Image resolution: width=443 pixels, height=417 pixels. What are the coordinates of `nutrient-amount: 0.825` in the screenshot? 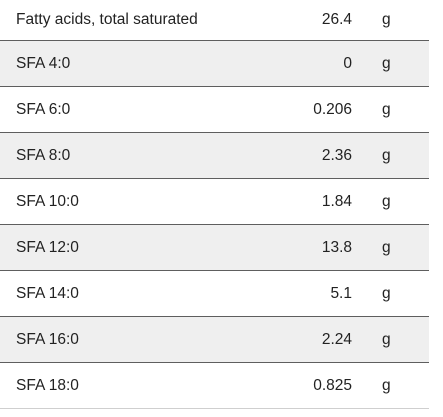 It's located at (332, 385).